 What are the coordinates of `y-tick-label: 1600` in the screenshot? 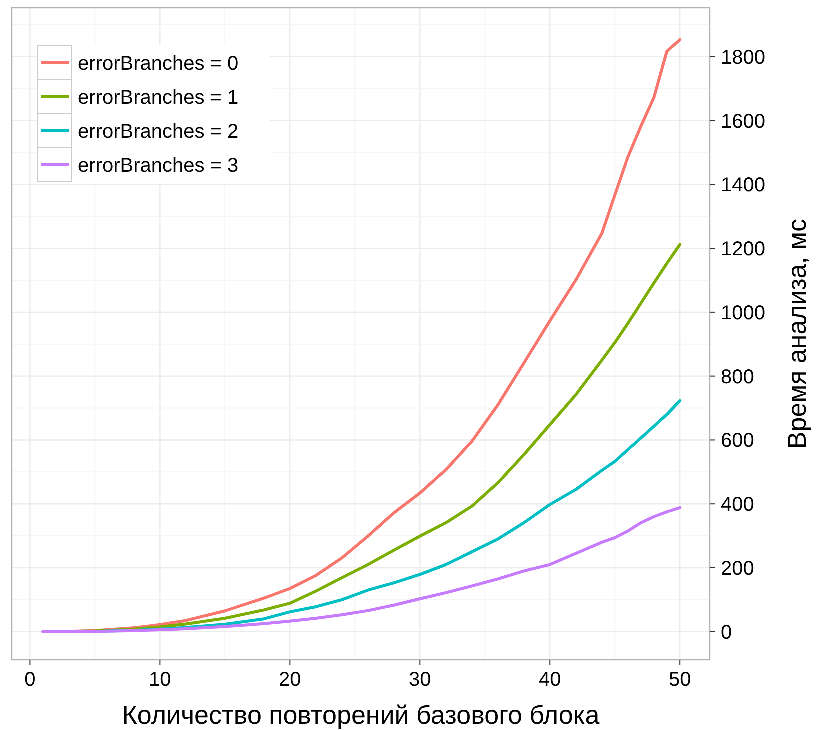 It's located at (743, 121).